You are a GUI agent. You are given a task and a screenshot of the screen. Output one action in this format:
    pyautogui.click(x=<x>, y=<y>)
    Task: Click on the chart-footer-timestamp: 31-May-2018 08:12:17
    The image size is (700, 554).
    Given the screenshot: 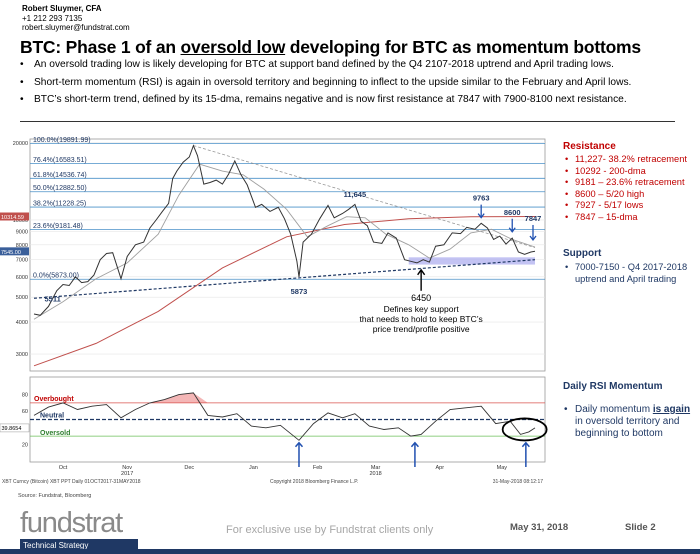 What is the action you would take?
    pyautogui.click(x=518, y=482)
    